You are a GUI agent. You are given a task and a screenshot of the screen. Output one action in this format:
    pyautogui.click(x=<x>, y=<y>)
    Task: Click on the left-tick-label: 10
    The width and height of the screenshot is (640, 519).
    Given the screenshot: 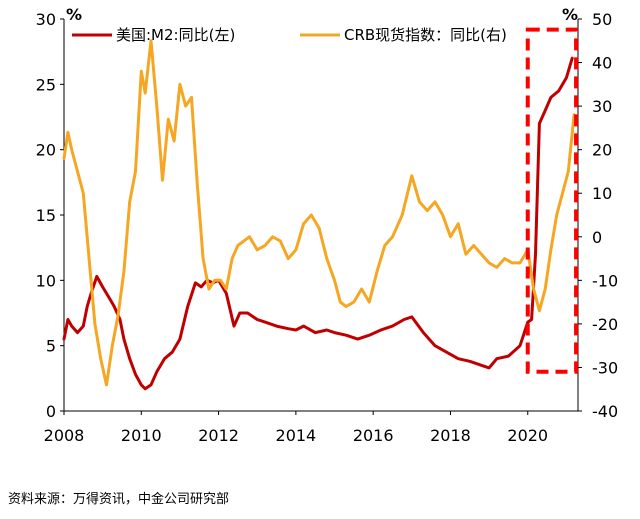 What is the action you would take?
    pyautogui.click(x=46, y=280)
    